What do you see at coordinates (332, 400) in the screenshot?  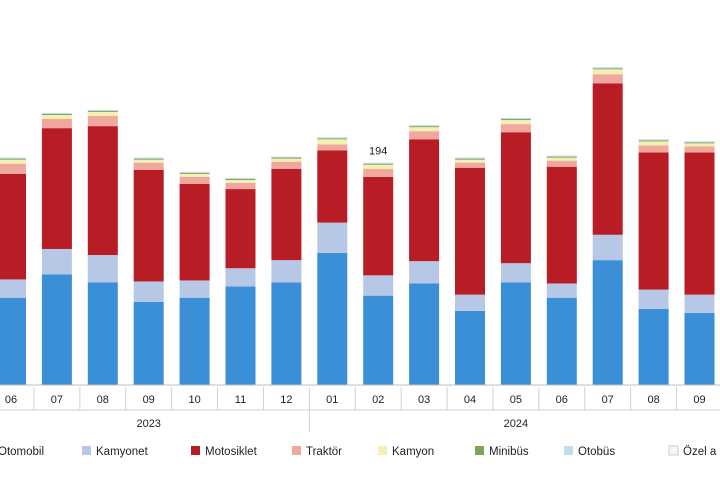 I see `x-tick-label: 01` at bounding box center [332, 400].